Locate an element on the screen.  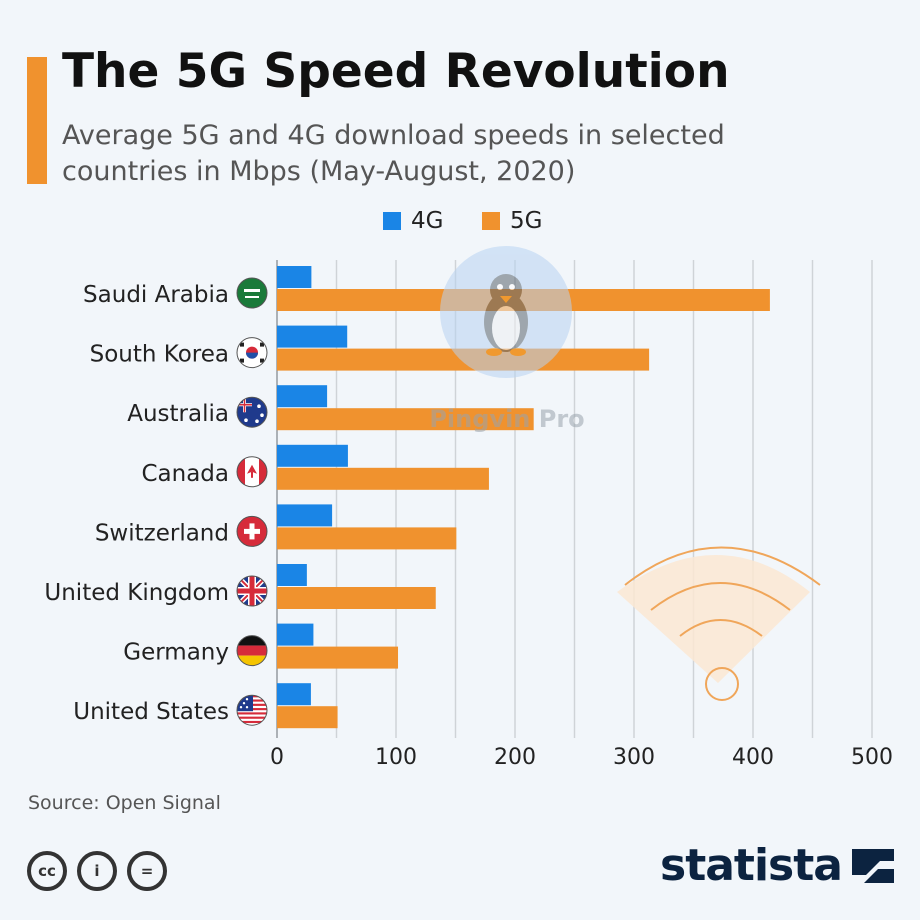
bar-5g-canada is located at coordinates (383, 478).